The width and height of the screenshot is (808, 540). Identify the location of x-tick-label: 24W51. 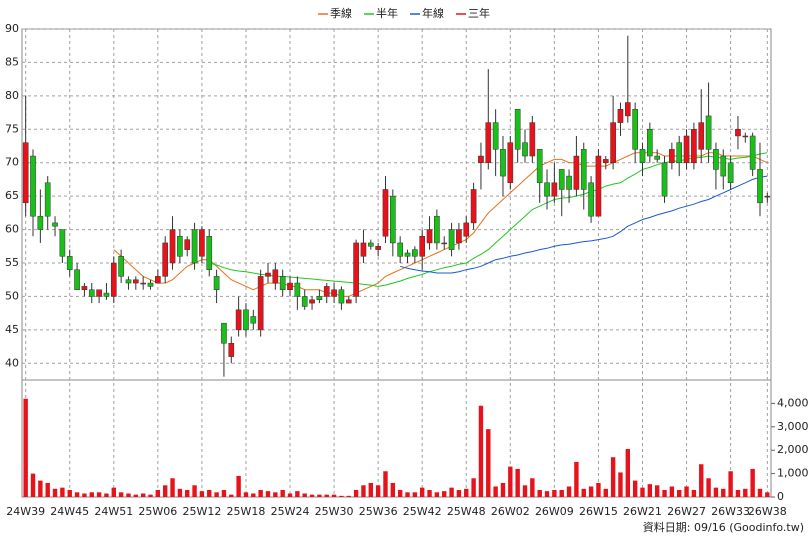
(113, 511).